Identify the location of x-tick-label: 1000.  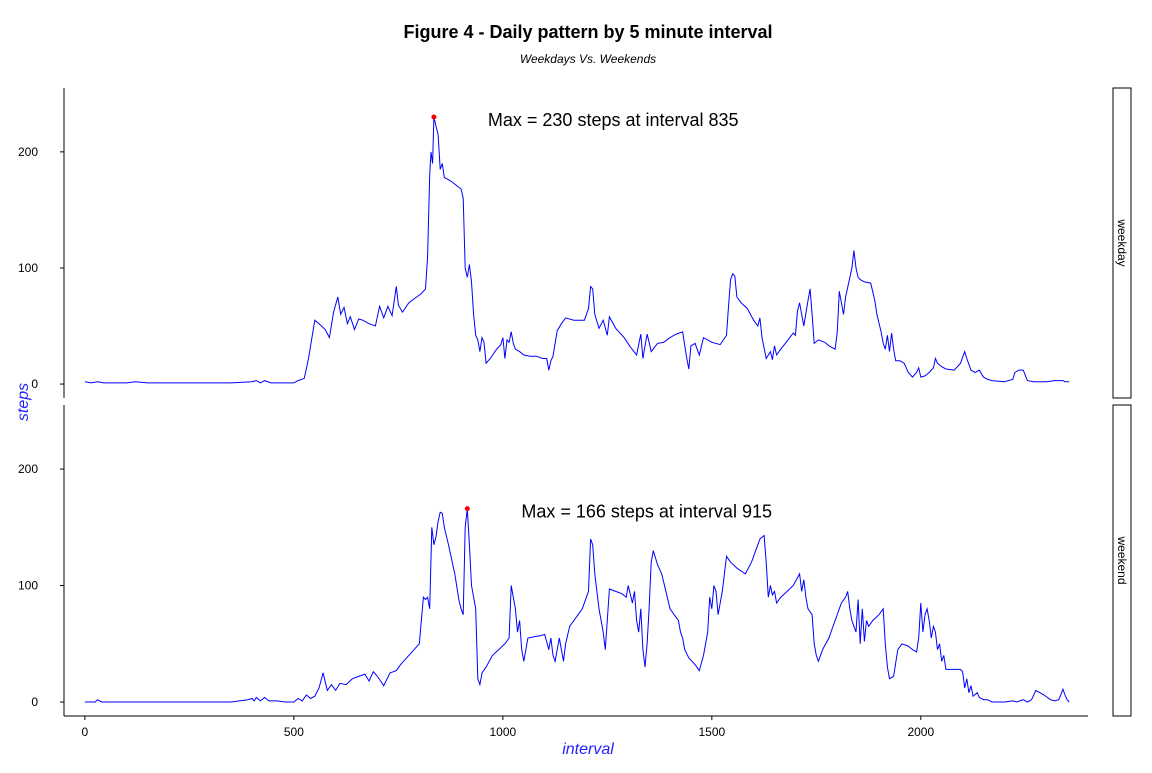
(503, 732).